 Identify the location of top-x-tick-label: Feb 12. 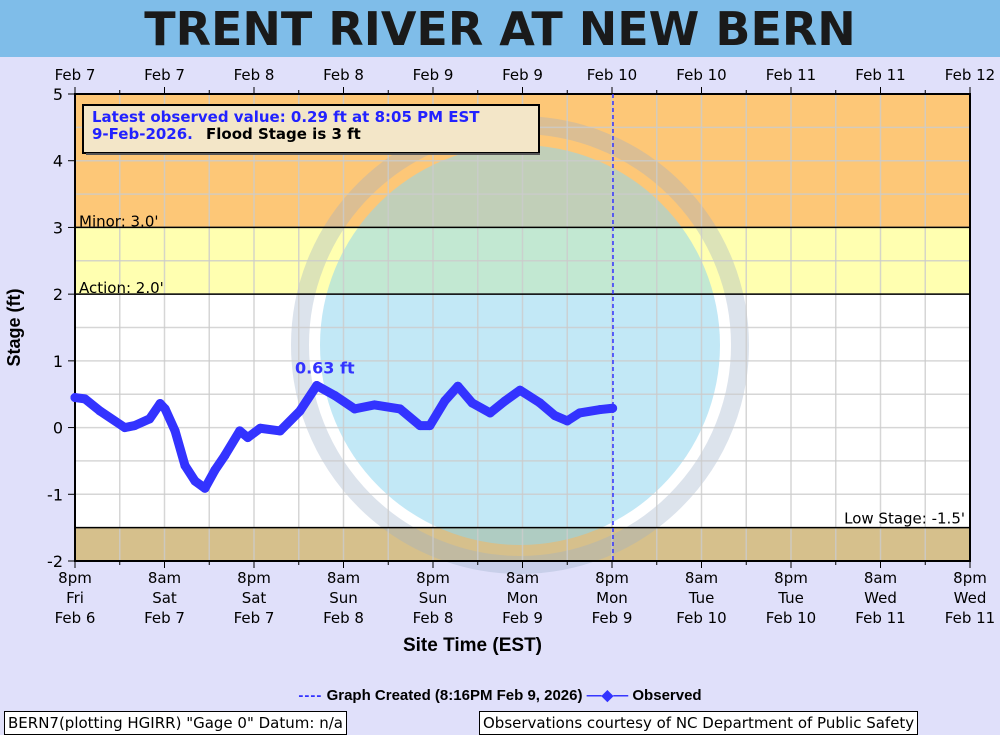
(970, 75).